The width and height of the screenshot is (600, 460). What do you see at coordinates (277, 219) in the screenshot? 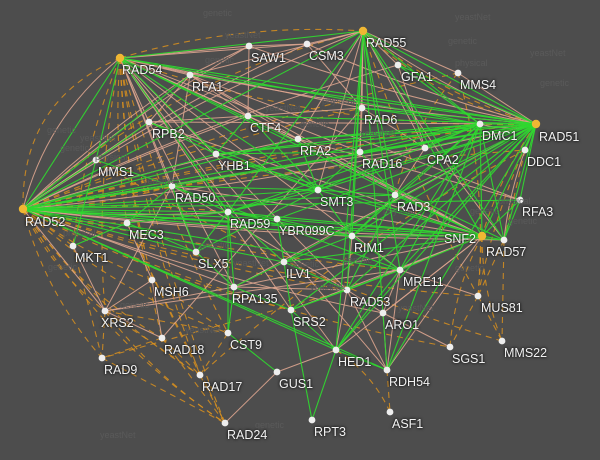
I see `node-ybr099c` at bounding box center [277, 219].